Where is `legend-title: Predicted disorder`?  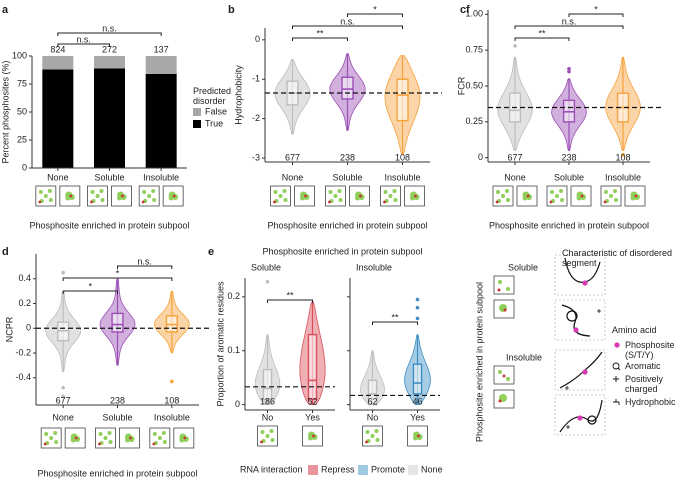 legend-title: Predicted disorder is located at coordinates (212, 96).